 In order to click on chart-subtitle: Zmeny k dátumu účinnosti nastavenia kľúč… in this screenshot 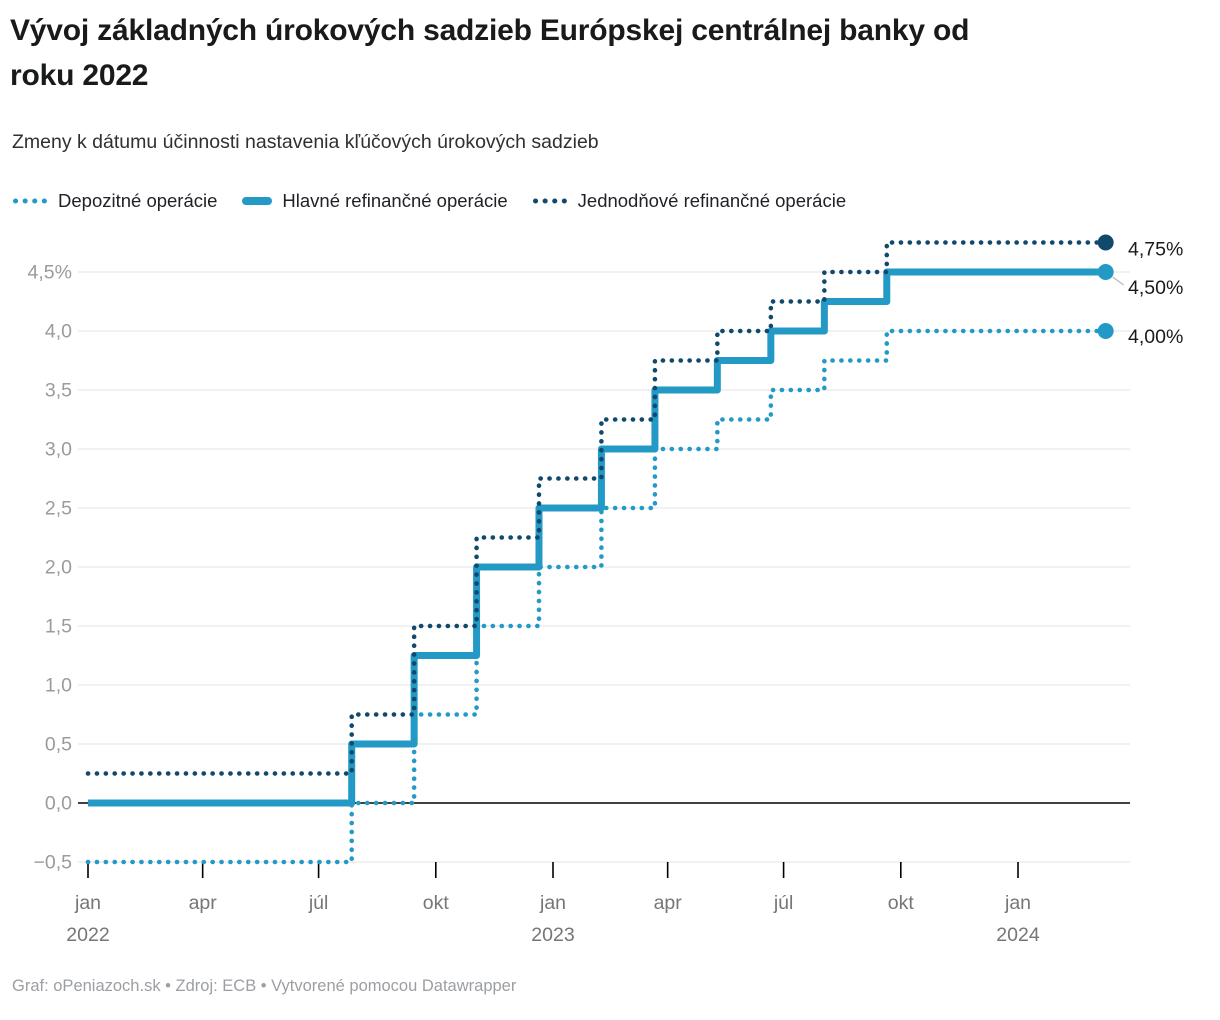, I will do `click(305, 142)`.